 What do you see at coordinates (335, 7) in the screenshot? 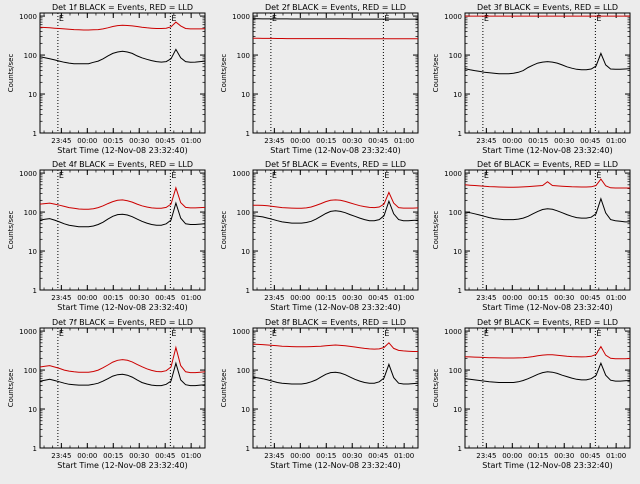
I see `chart-title: Det 2f BLACK = Events, RED = LLD` at bounding box center [335, 7].